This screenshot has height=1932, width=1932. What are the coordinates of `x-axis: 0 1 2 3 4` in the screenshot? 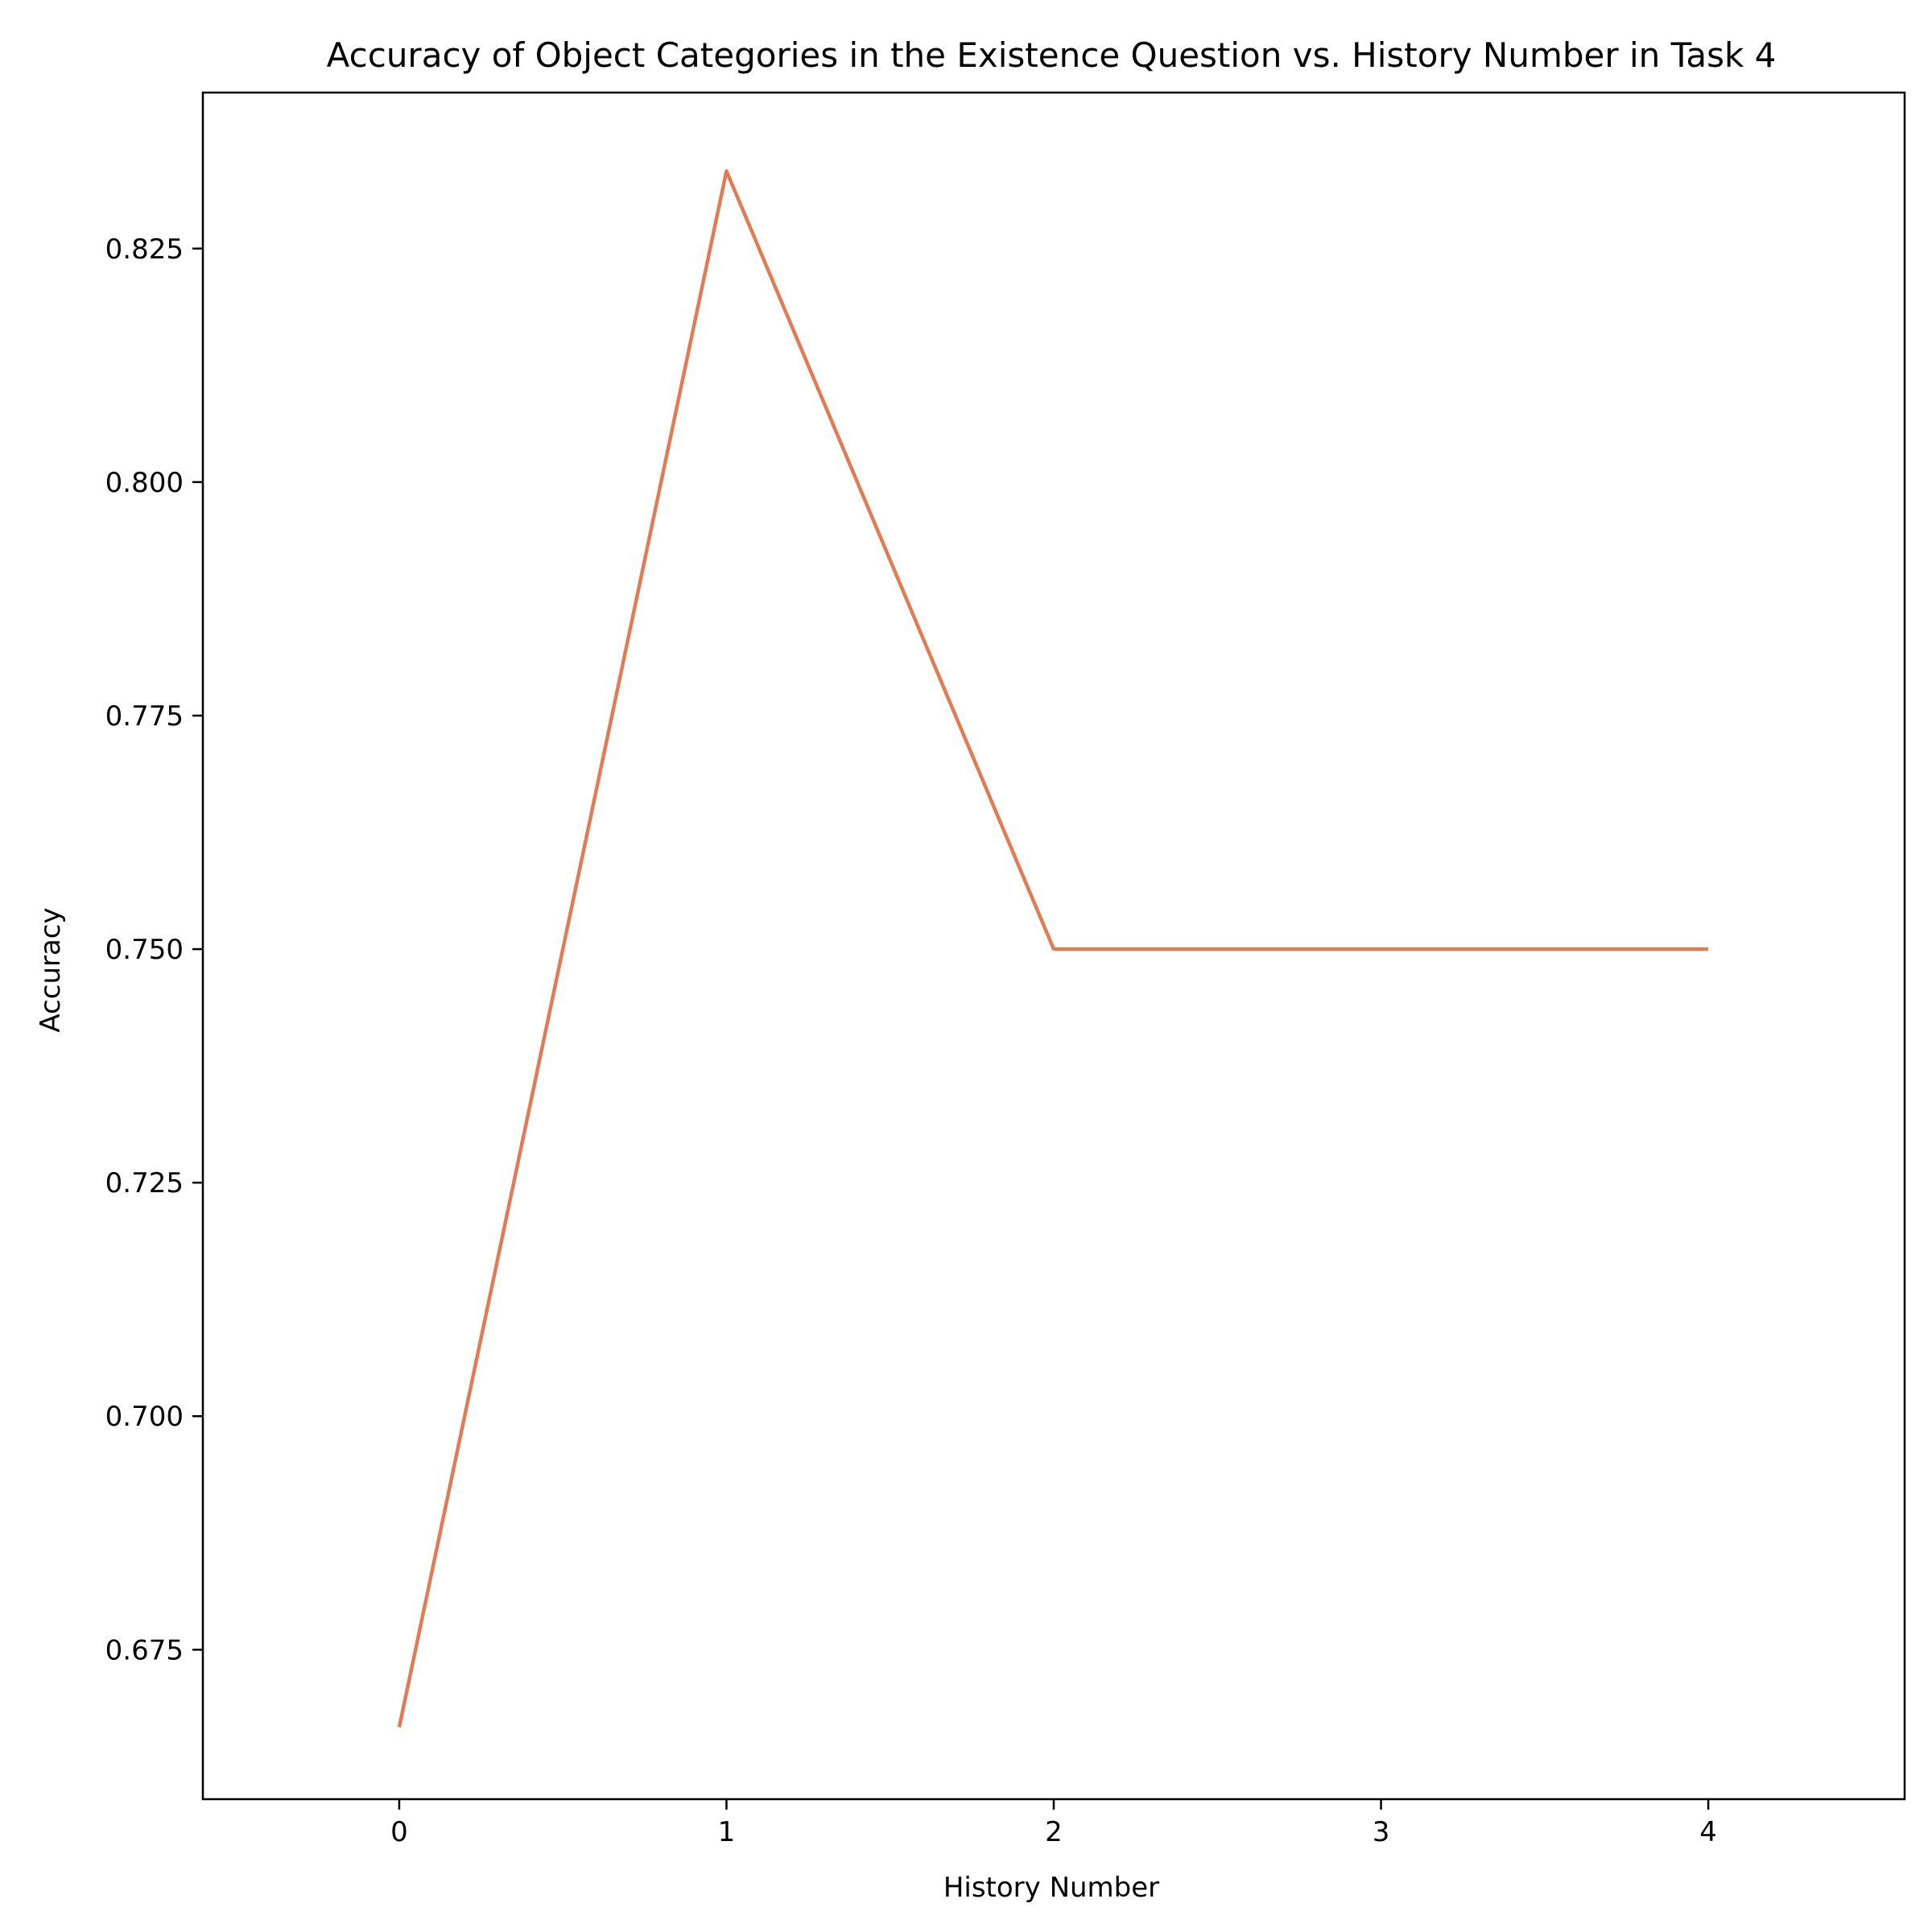 It's located at (1053, 1823).